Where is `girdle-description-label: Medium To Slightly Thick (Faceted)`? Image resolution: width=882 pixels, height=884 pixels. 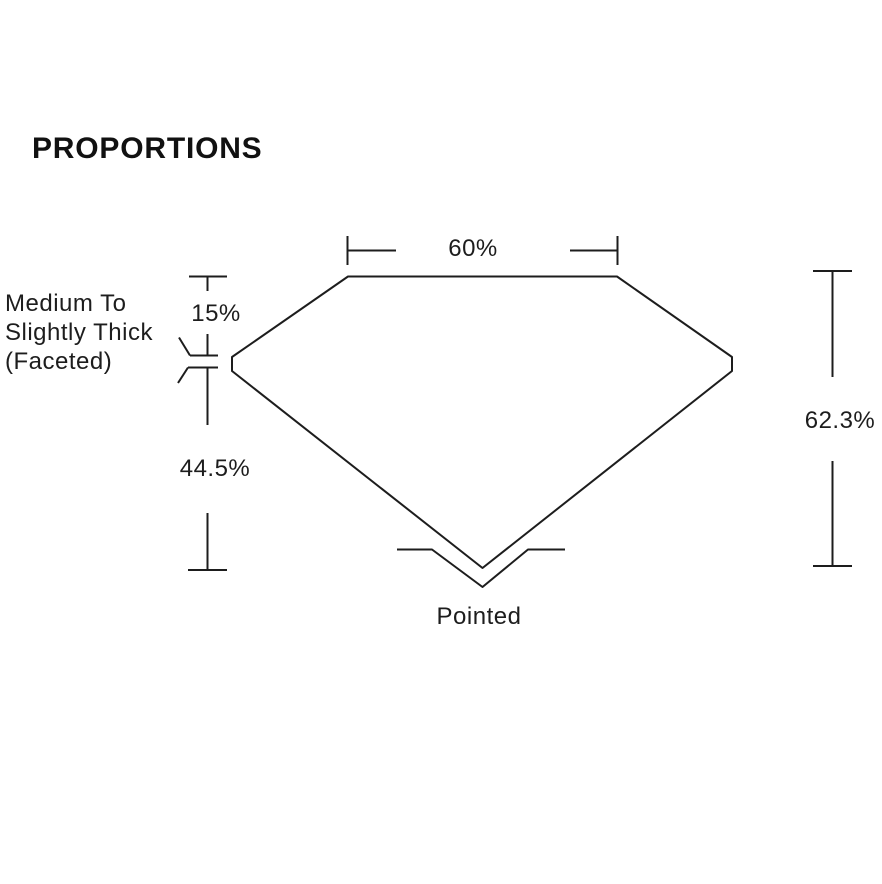
girdle-description-label: Medium To Slightly Thick (Faceted) is located at coordinates (79, 332).